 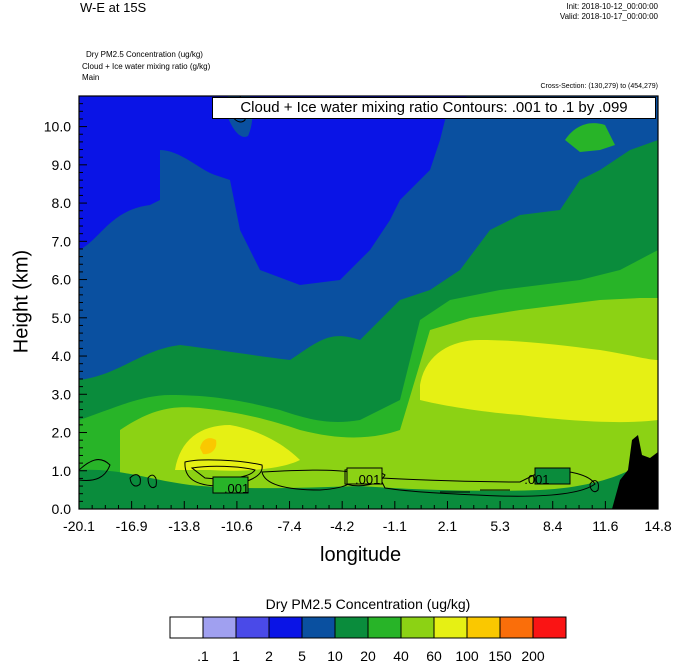 What do you see at coordinates (62, 241) in the screenshot?
I see `y-tick-label: 7.0` at bounding box center [62, 241].